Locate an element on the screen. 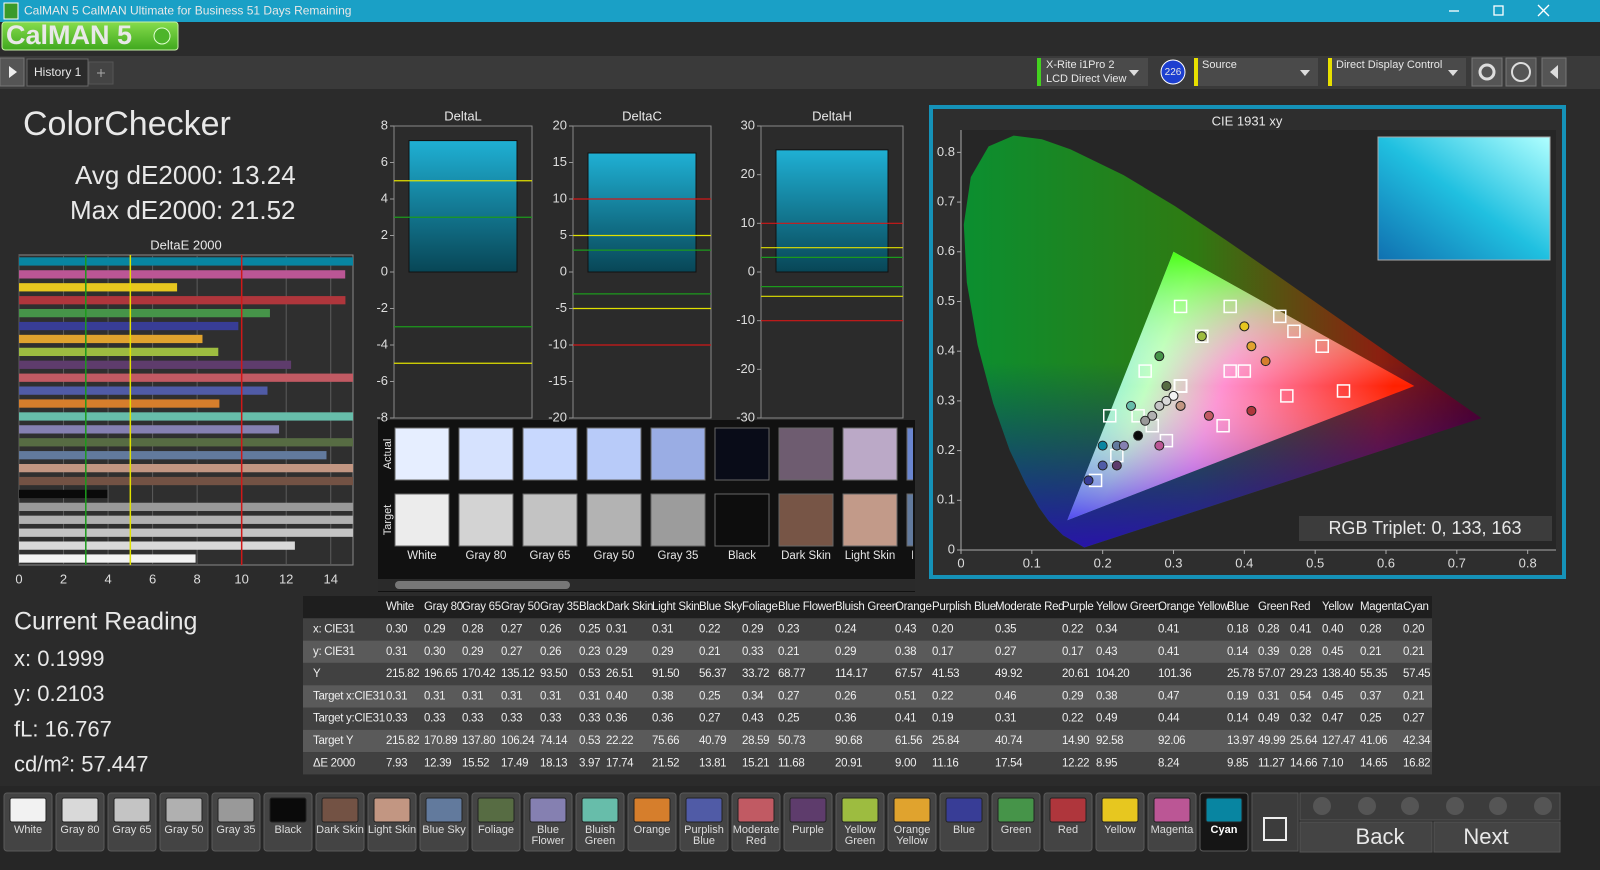 This screenshot has width=1600, height=870. table-cell: 20.91 is located at coordinates (848, 763).